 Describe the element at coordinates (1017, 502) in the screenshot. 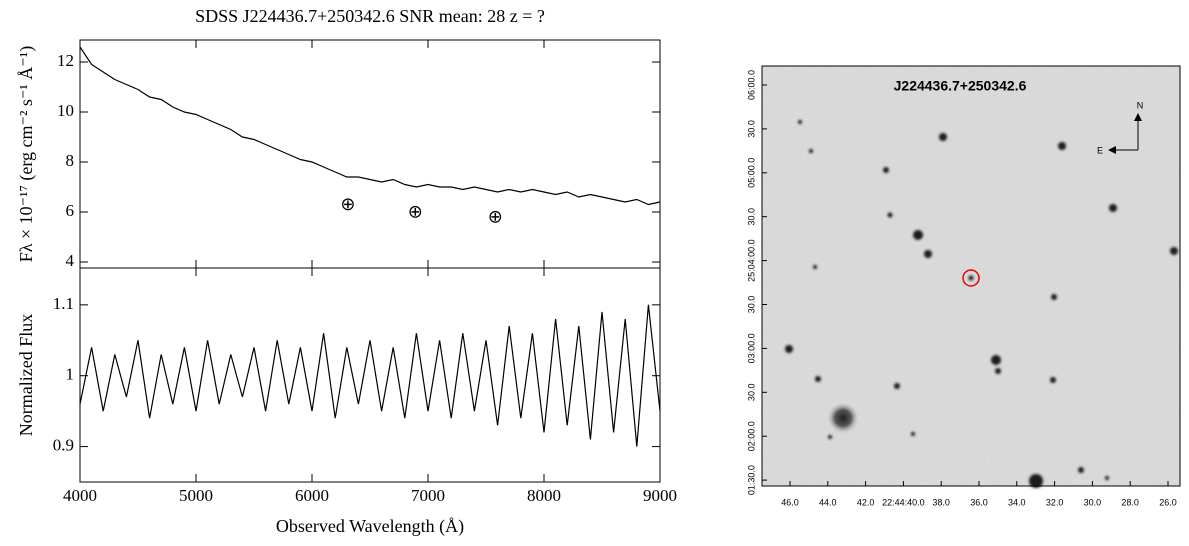

I see `image-x-tick-label: 34.0` at that location.